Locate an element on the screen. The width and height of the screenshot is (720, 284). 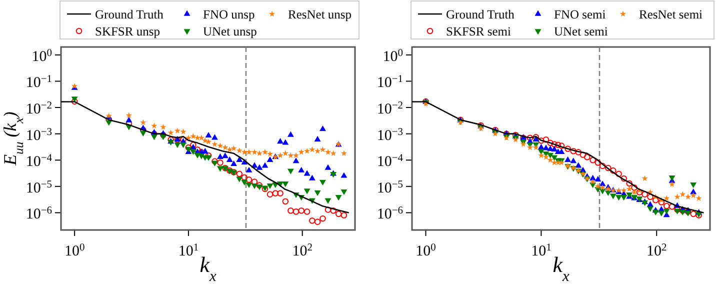
legend-label: FNO semi is located at coordinates (580, 15).